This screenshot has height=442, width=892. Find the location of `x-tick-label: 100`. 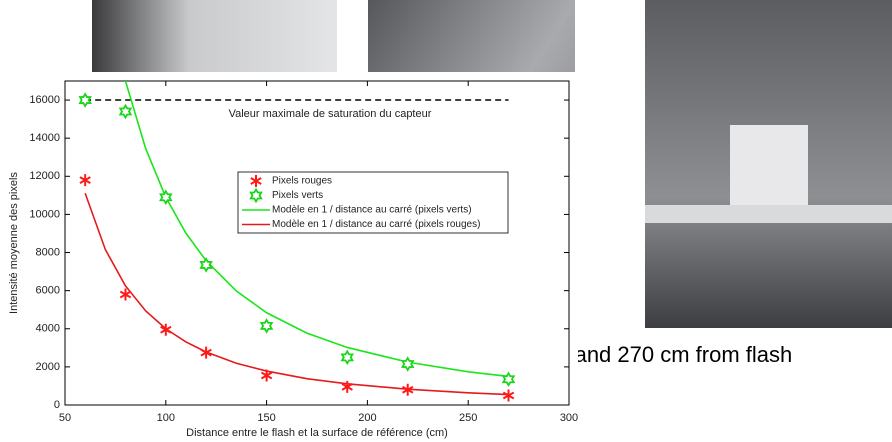

x-tick-label: 100 is located at coordinates (166, 418).